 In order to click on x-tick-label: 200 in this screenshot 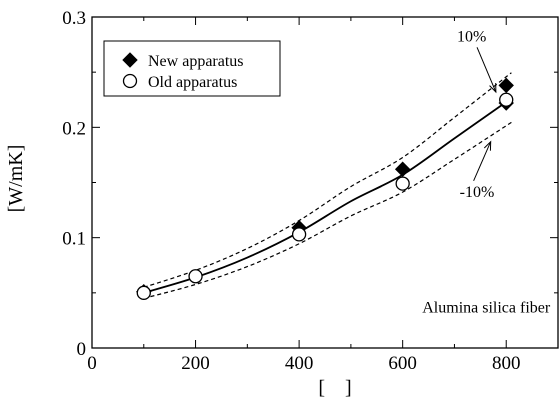, I will do `click(195, 363)`.